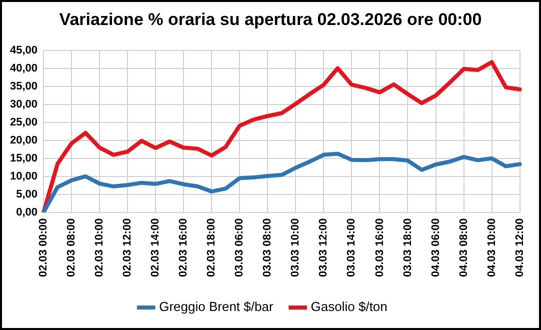  Describe the element at coordinates (44, 247) in the screenshot. I see `x-tick-label: 02.03 00:00` at that location.